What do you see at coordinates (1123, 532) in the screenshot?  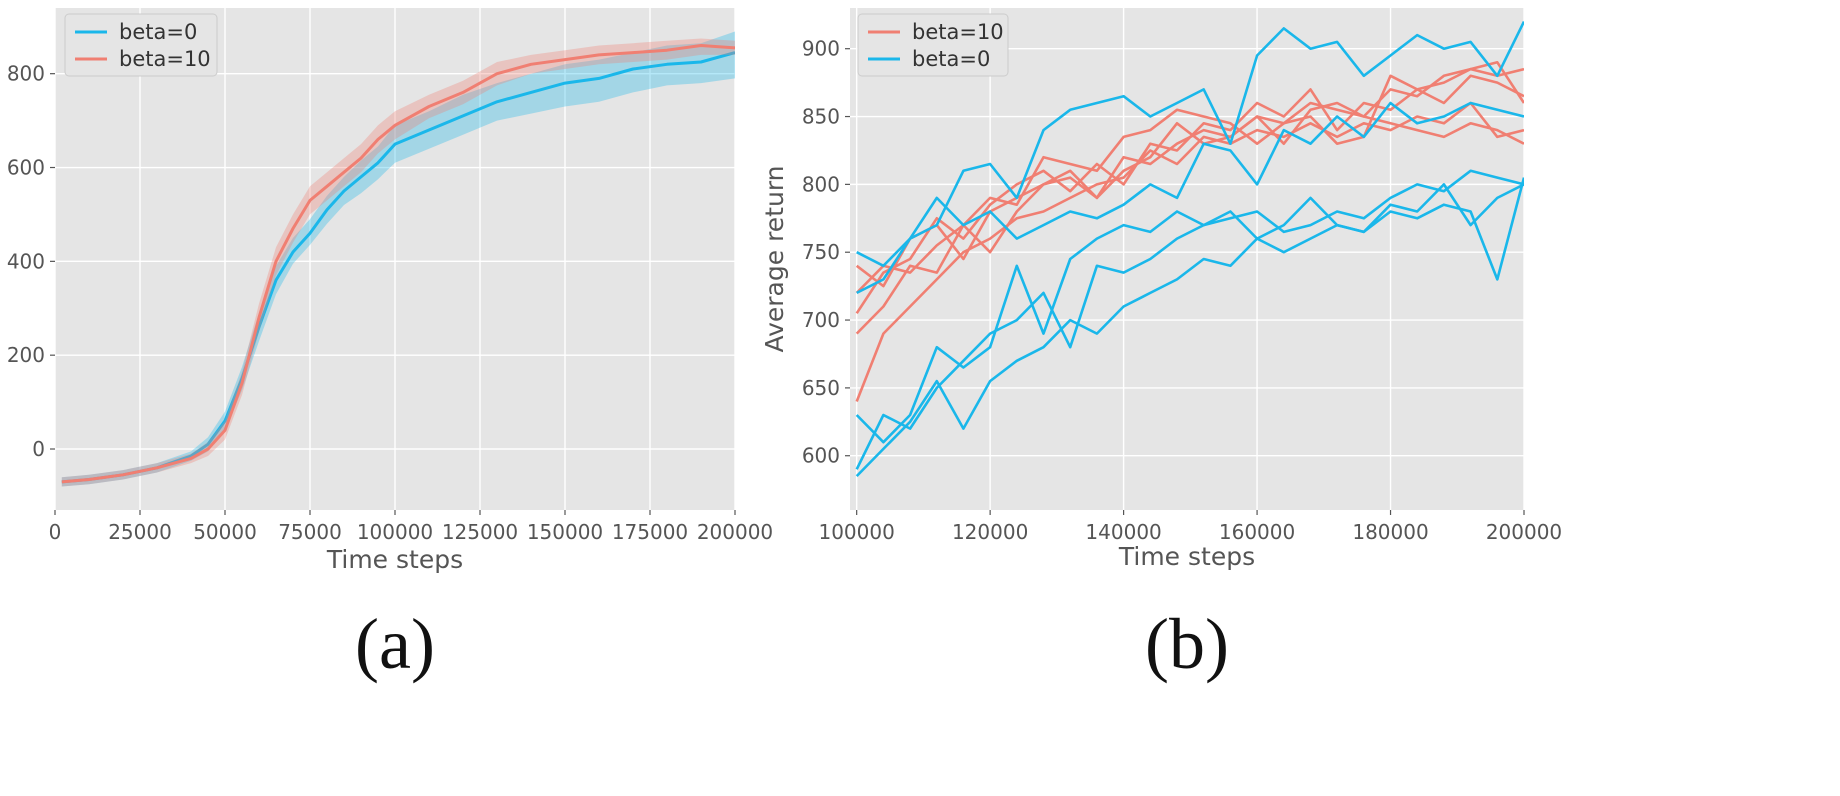 I see `x-tick-label: 140000` at bounding box center [1123, 532].